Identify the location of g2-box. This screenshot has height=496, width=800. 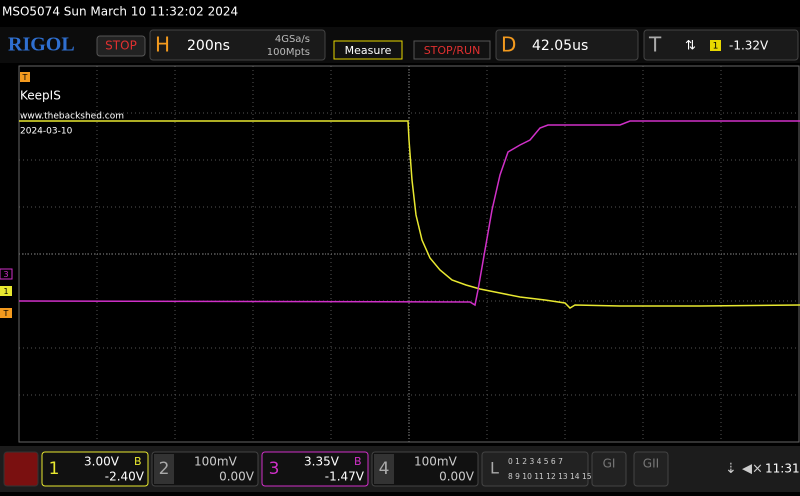
(651, 469).